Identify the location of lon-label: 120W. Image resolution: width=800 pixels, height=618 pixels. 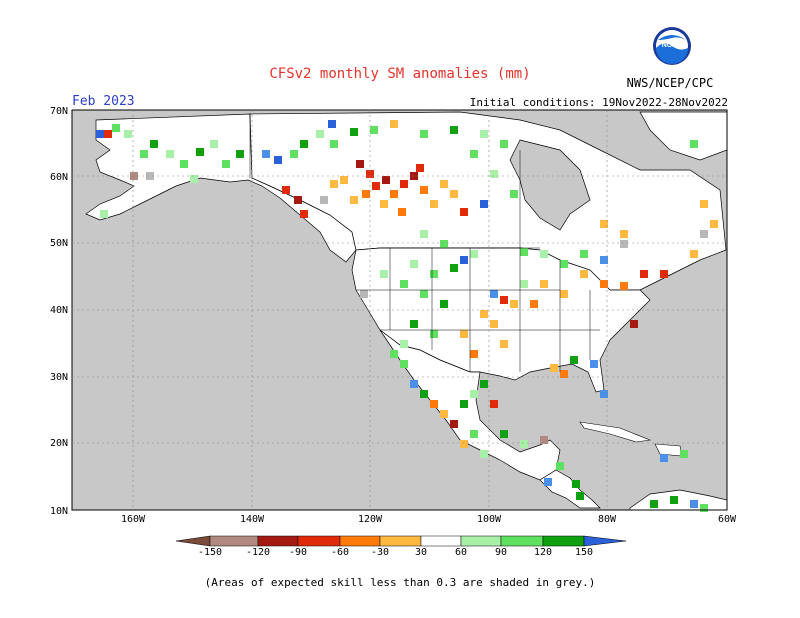
(370, 519).